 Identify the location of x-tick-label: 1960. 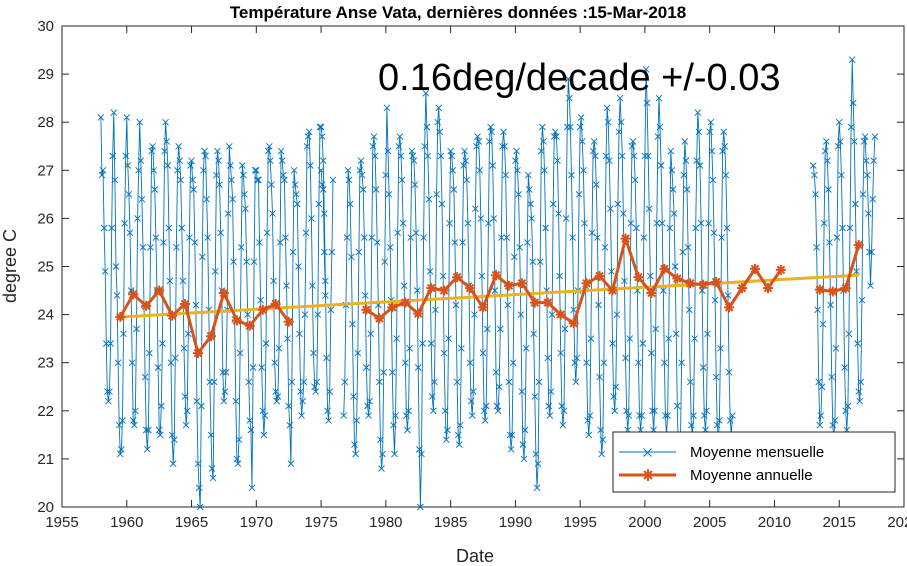
(126, 522).